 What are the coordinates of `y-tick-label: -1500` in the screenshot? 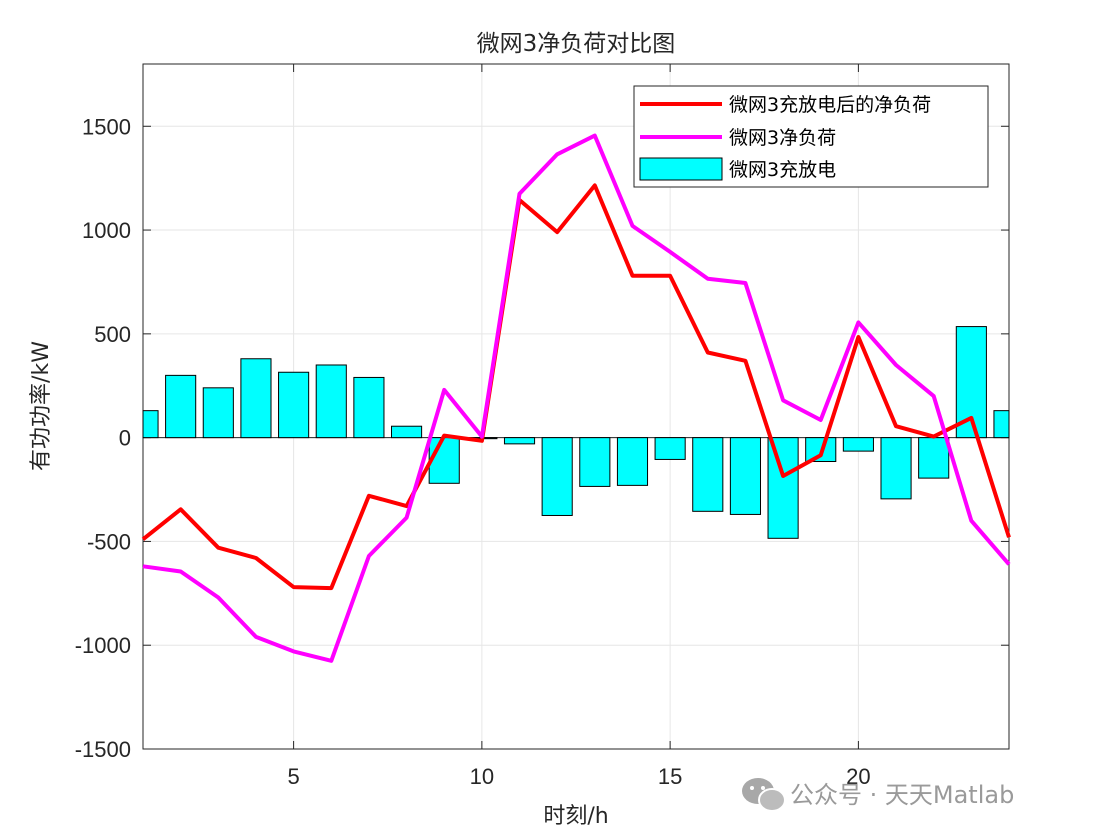 It's located at (103, 749).